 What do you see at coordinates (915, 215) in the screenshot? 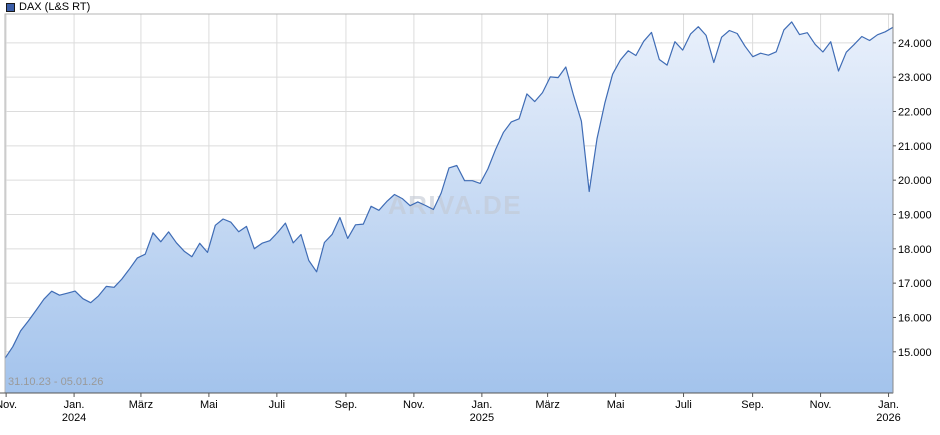
I see `y-axis-label: 19.000` at bounding box center [915, 215].